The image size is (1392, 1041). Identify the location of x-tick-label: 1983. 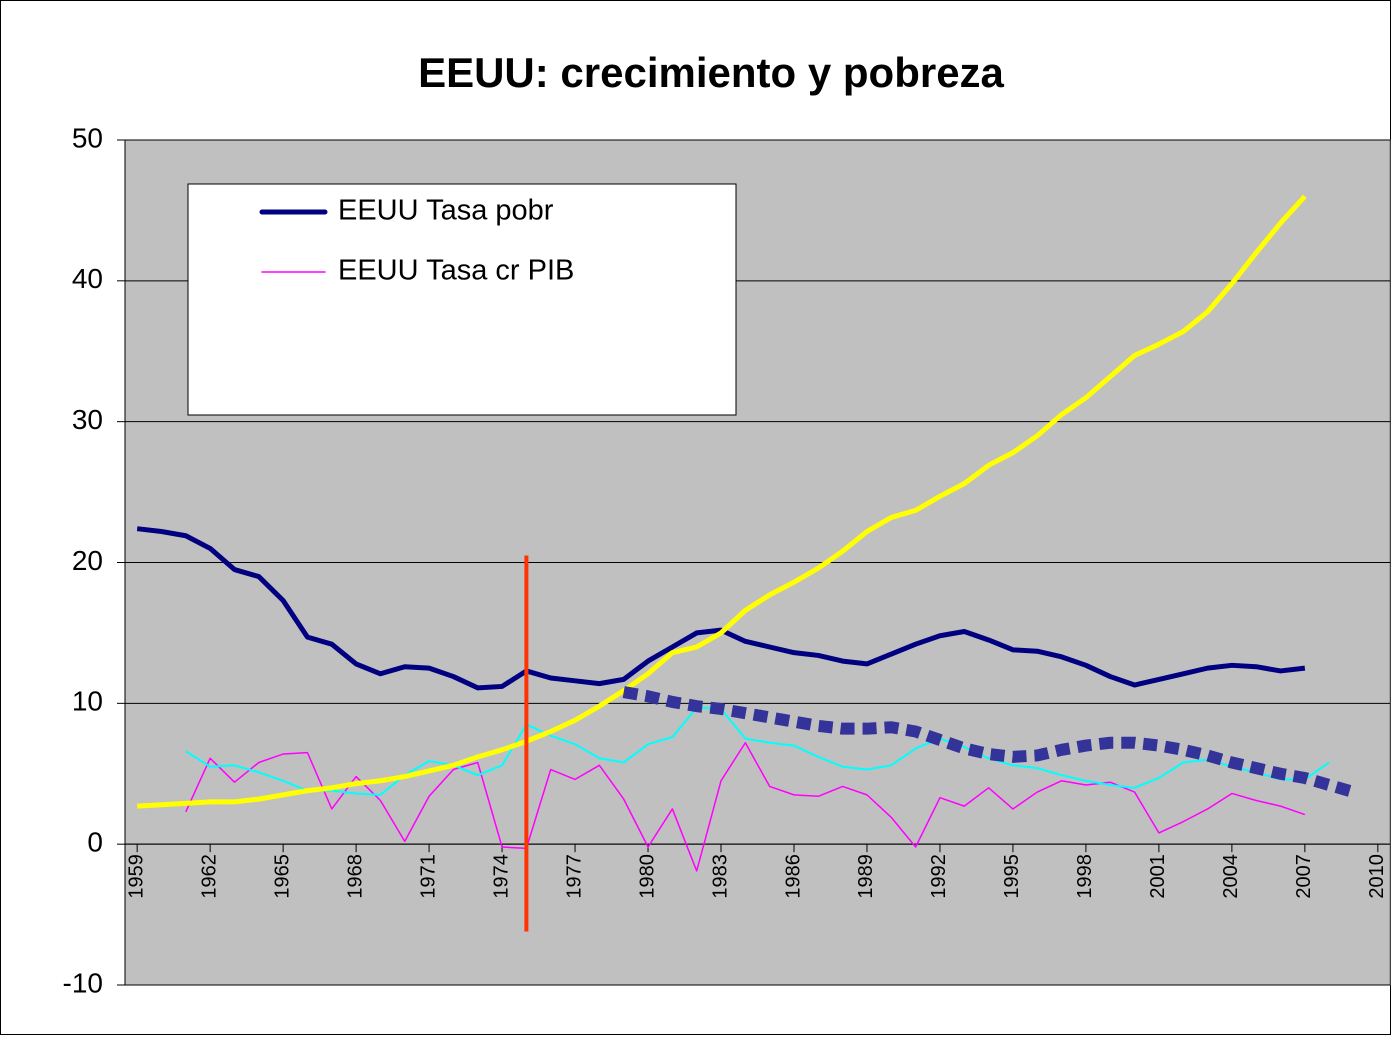
(720, 876).